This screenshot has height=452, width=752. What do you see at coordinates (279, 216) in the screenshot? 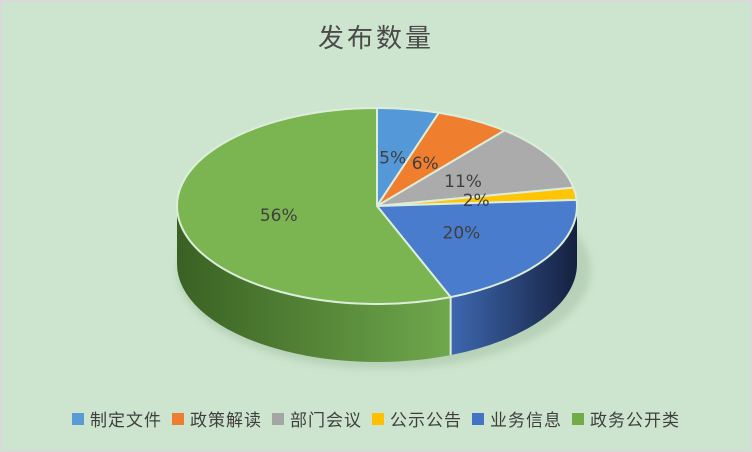
I see `pie-data-label: 56%` at bounding box center [279, 216].